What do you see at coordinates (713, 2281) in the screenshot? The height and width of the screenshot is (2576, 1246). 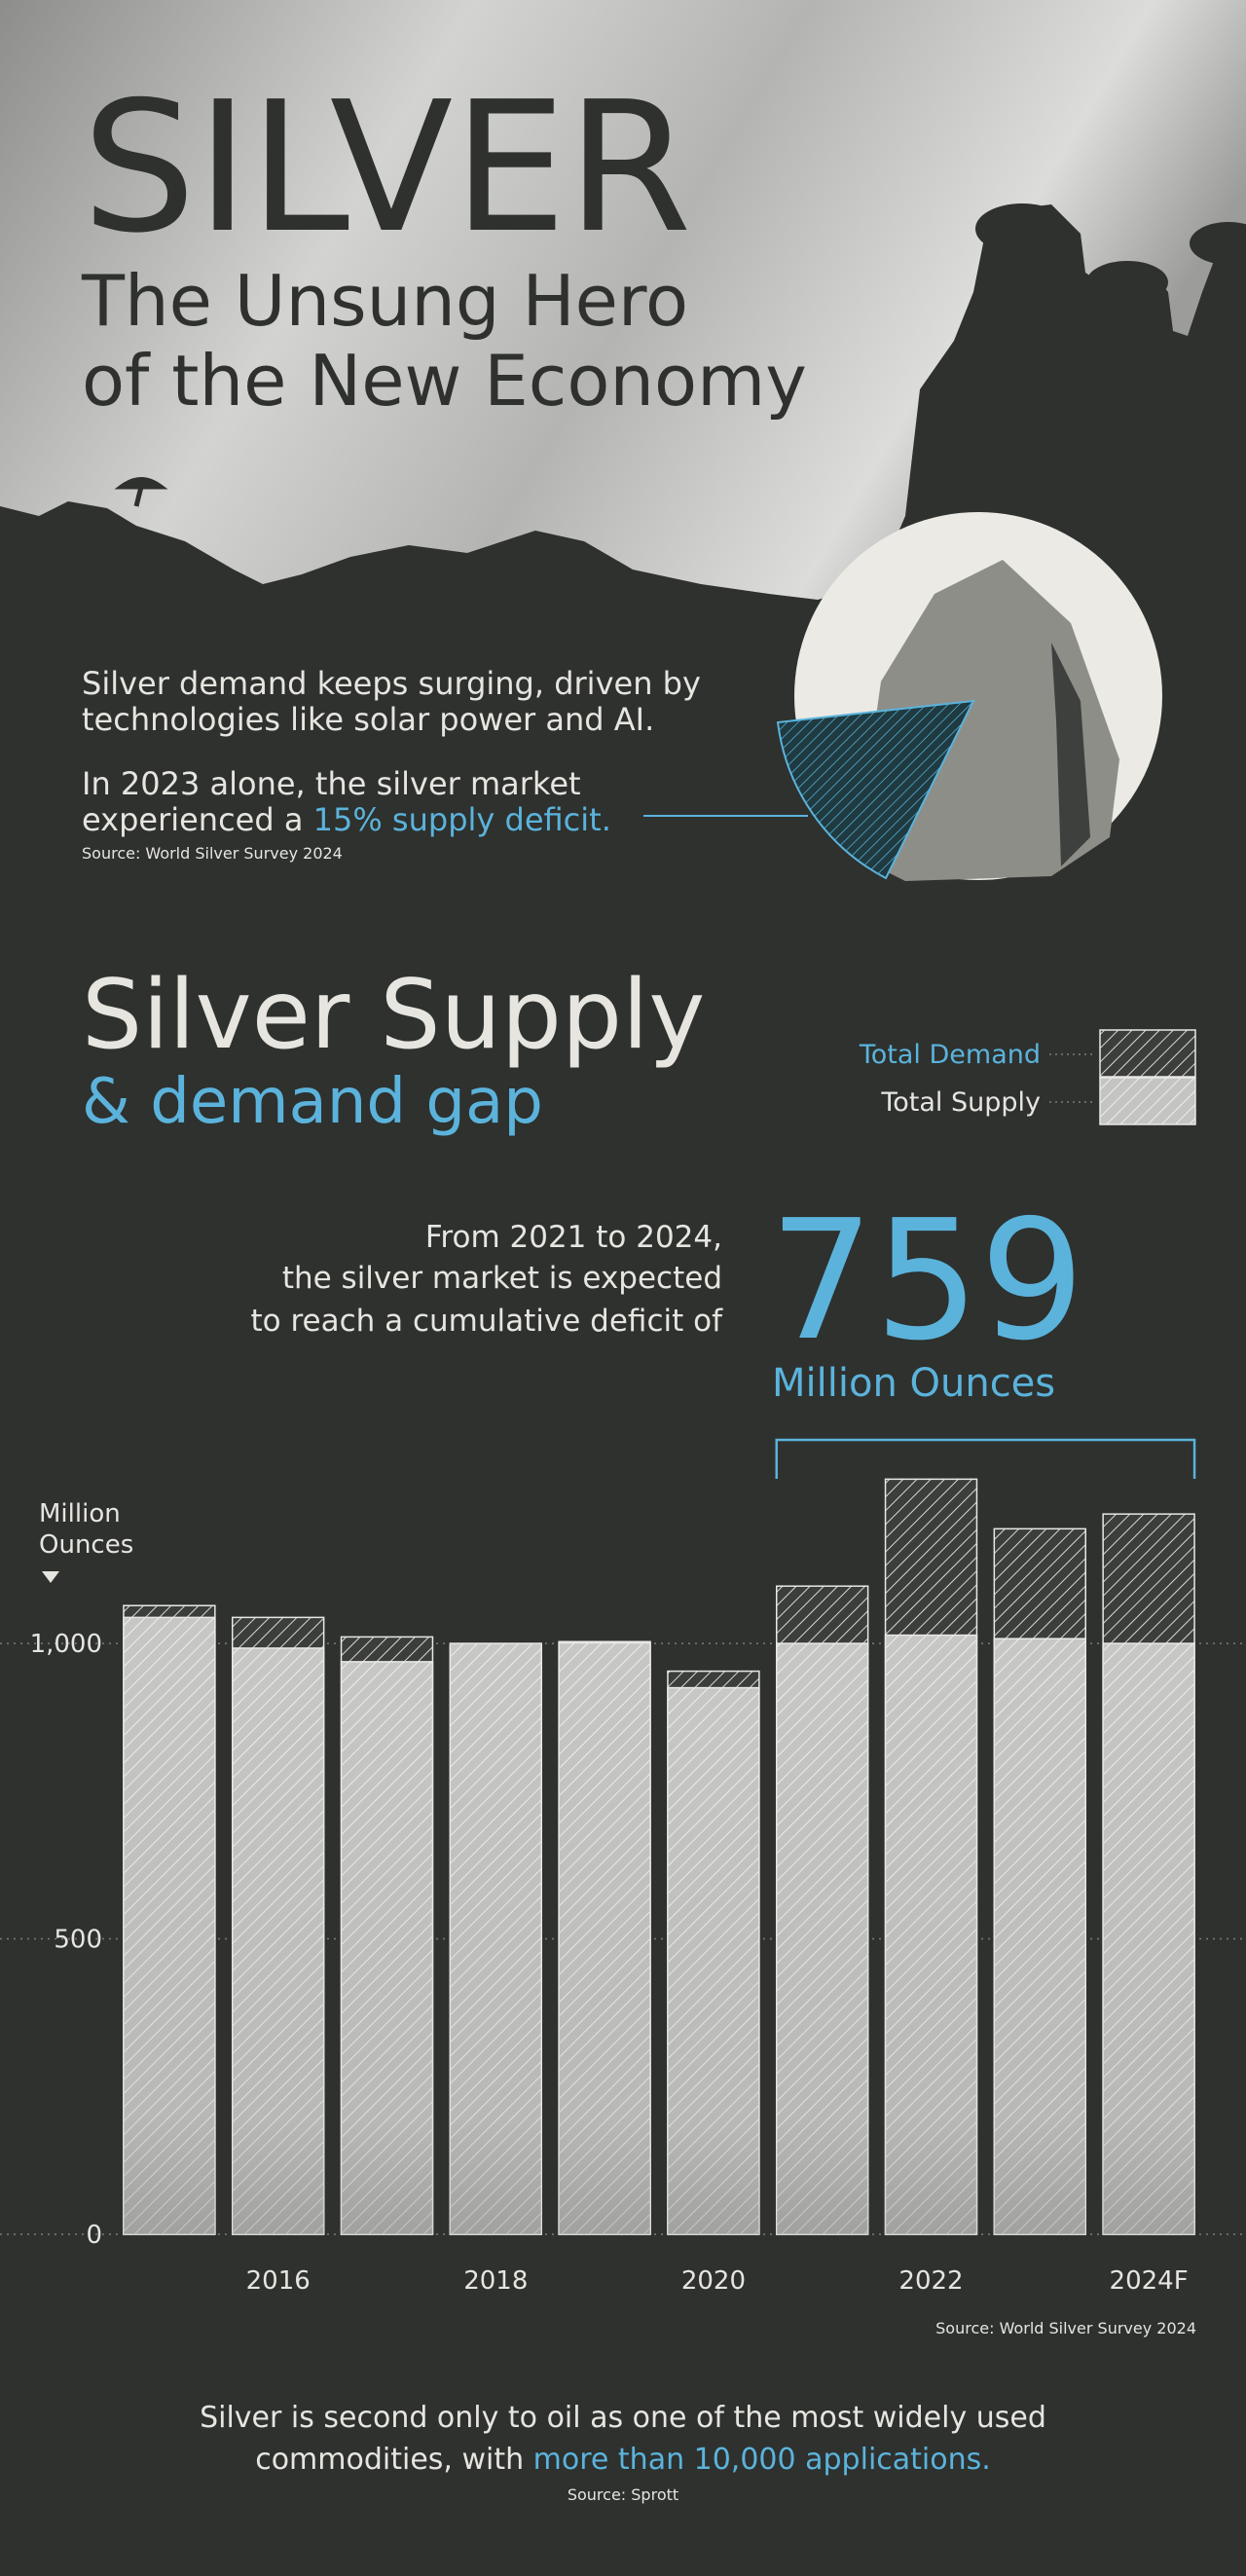 I see `x-tick-label: 2020` at bounding box center [713, 2281].